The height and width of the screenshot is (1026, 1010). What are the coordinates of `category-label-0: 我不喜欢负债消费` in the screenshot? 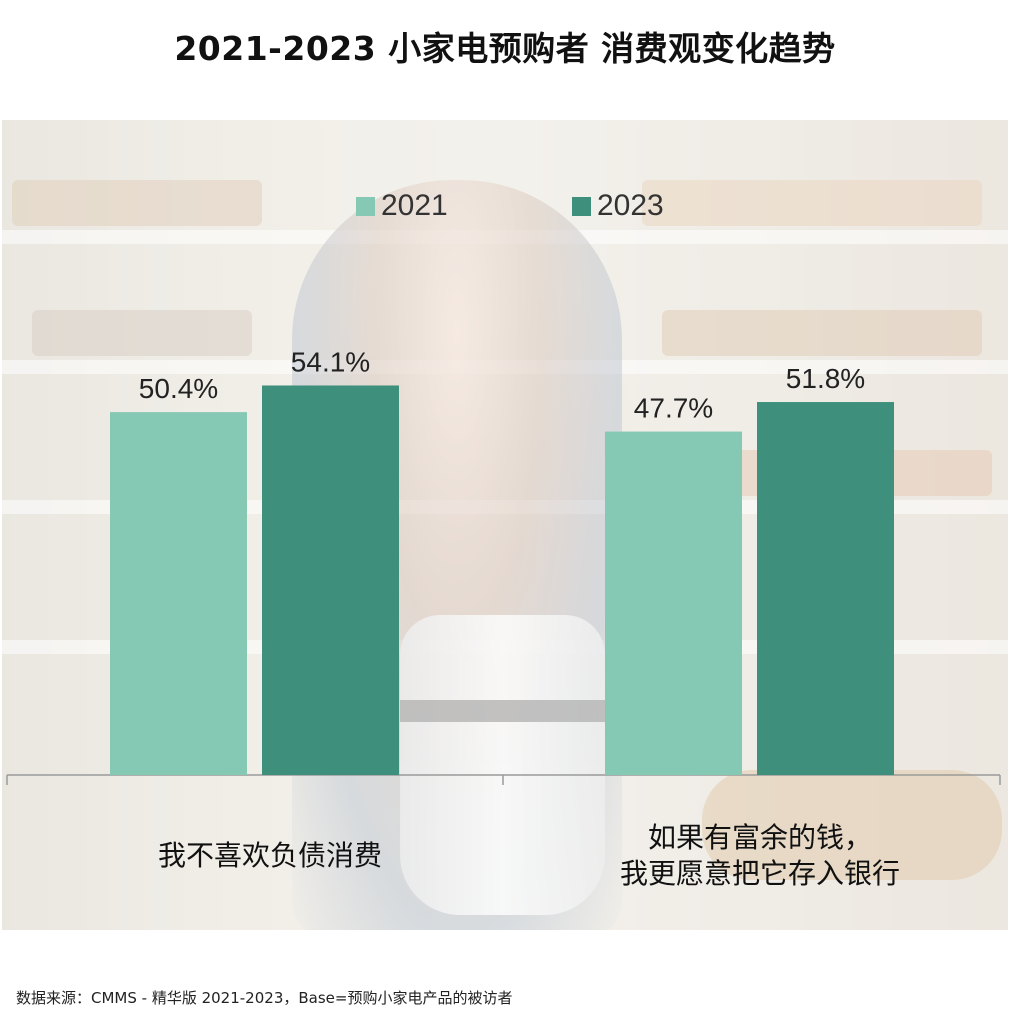 It's located at (270, 856).